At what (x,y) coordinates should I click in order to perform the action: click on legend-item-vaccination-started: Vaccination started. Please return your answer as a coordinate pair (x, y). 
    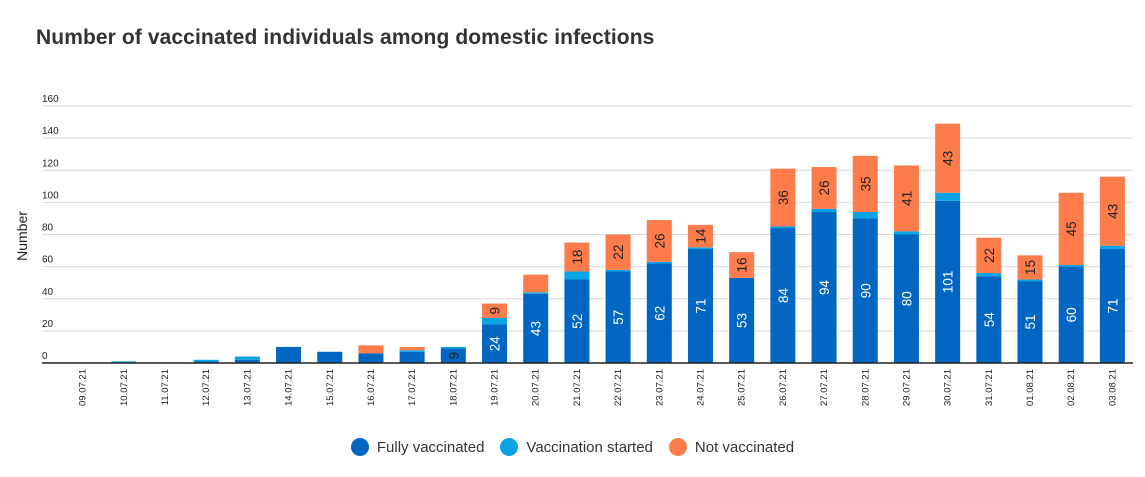
    Looking at the image, I should click on (576, 447).